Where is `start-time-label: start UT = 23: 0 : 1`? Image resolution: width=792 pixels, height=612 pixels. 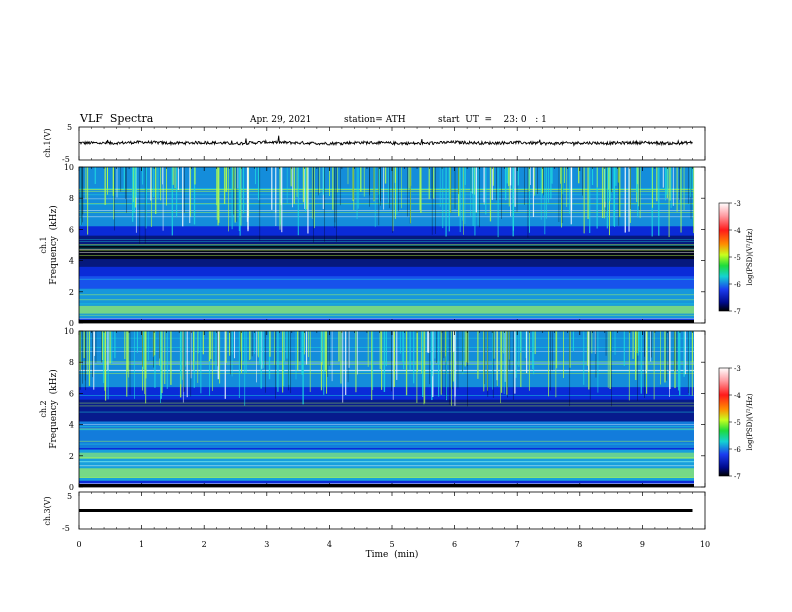
start-time-label: start UT = 23: 0 : 1 is located at coordinates (492, 120).